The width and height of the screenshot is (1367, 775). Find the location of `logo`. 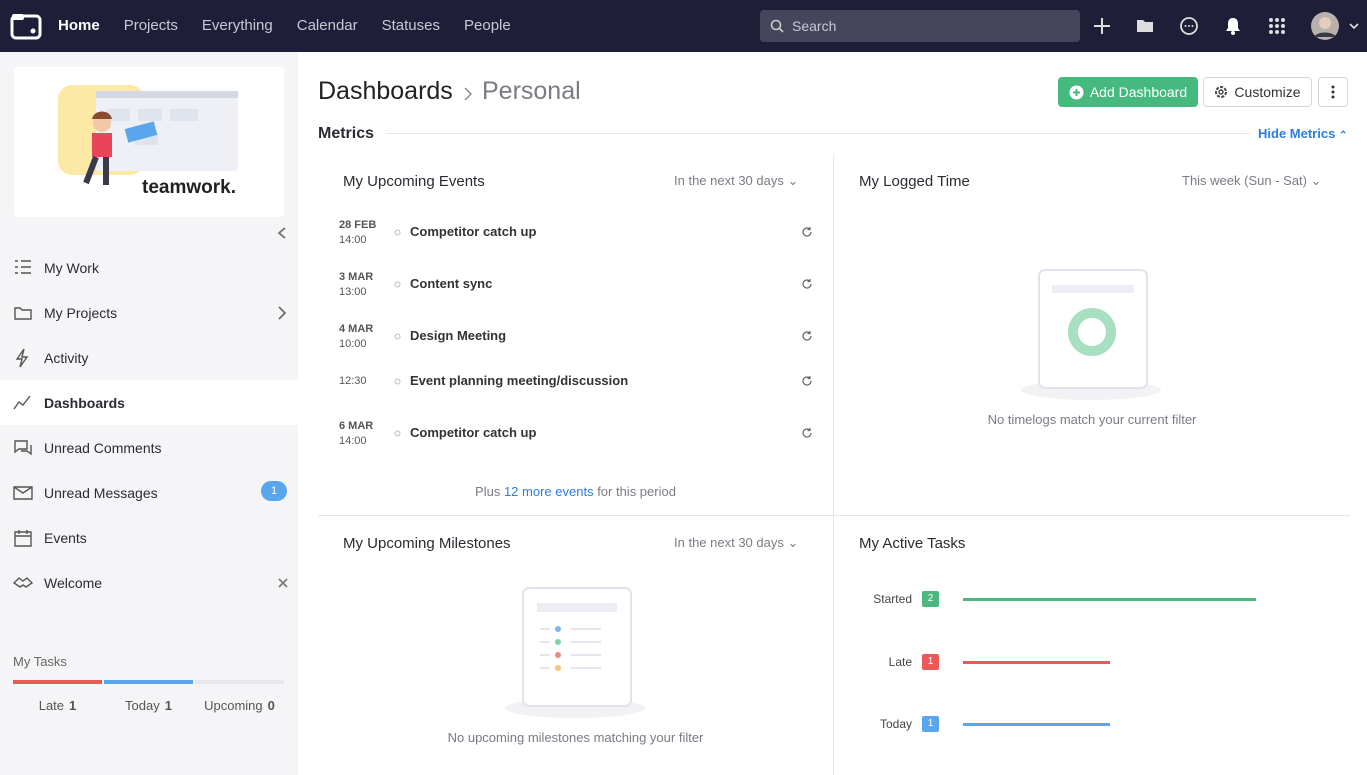

logo is located at coordinates (26, 26).